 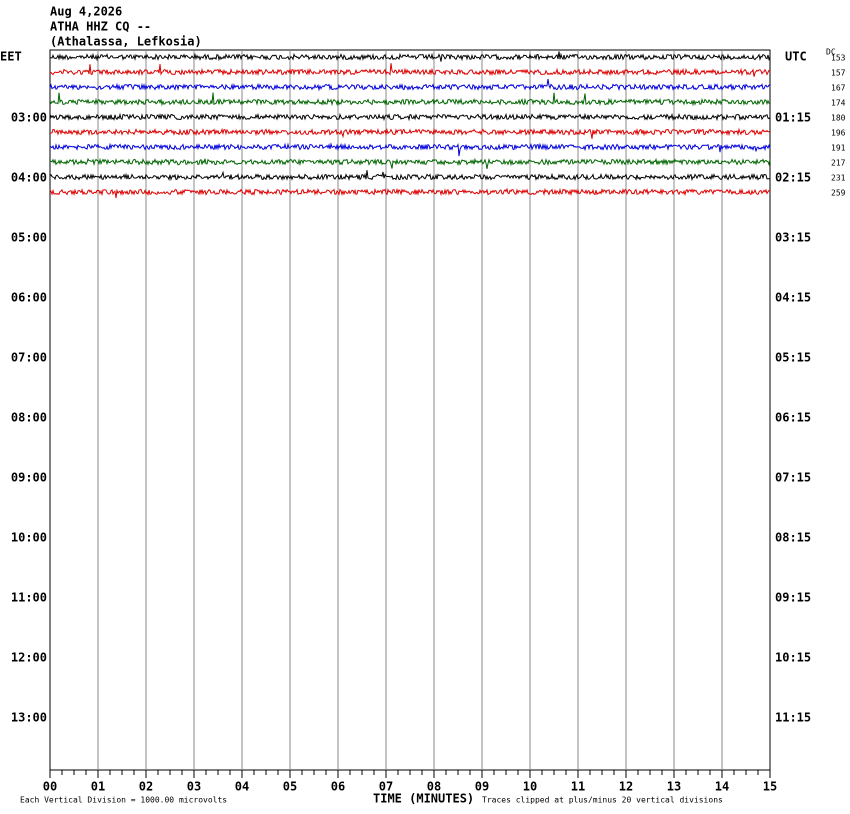 What do you see at coordinates (50, 787) in the screenshot?
I see `x-tick-label: 00` at bounding box center [50, 787].